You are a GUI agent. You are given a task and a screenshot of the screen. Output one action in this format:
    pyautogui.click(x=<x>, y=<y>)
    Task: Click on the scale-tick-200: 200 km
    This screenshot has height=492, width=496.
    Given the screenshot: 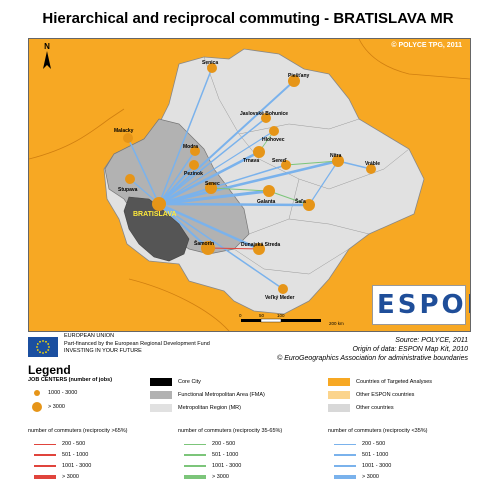 What is the action you would take?
    pyautogui.click(x=336, y=323)
    